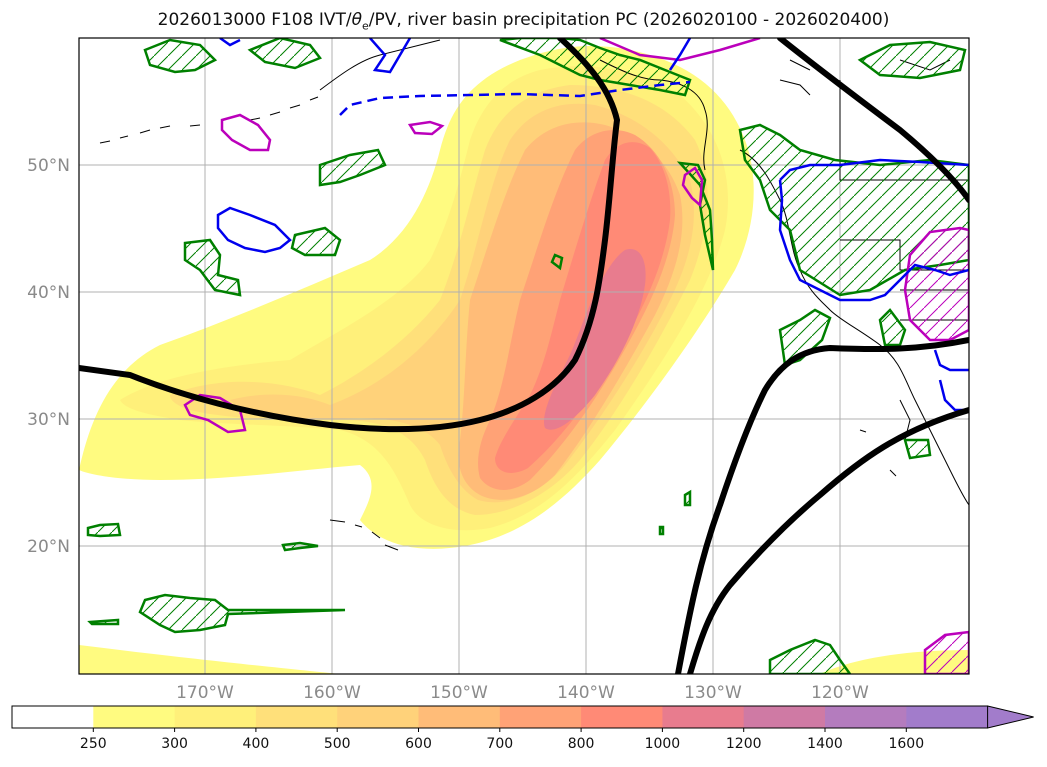  I want to click on colorbar-tick-label: 250, so click(93, 744).